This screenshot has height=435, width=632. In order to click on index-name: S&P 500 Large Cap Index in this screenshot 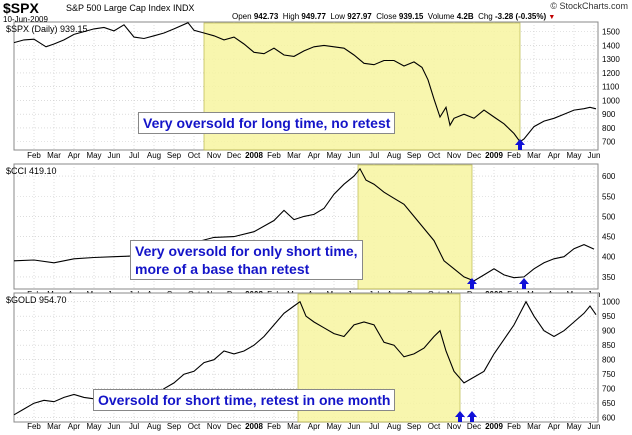, I will do `click(118, 8)`.